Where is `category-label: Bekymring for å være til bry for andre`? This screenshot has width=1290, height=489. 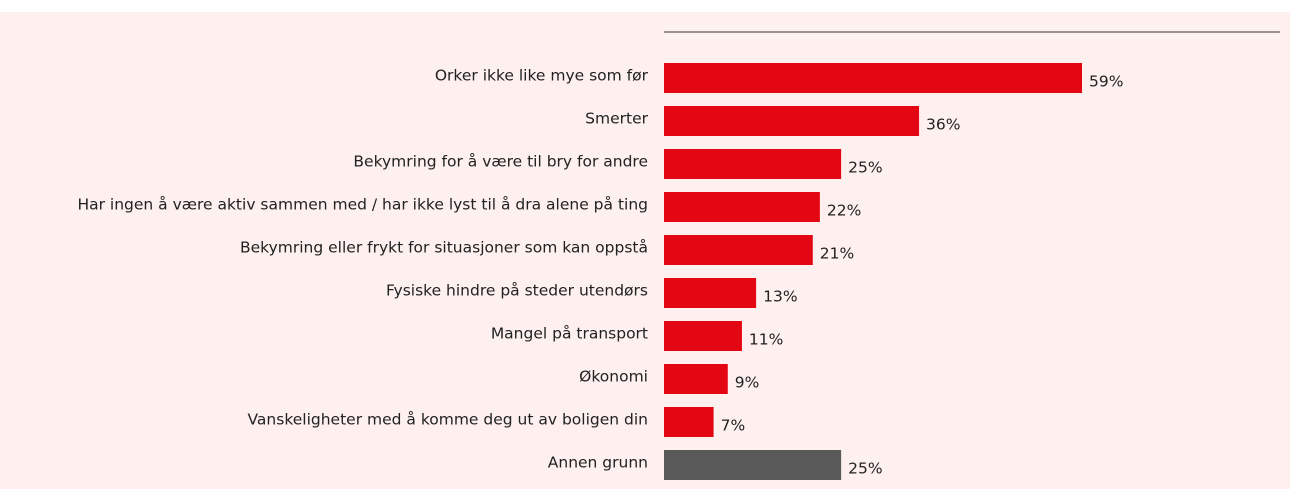
category-label: Bekymring for å være til bry for andre is located at coordinates (500, 162).